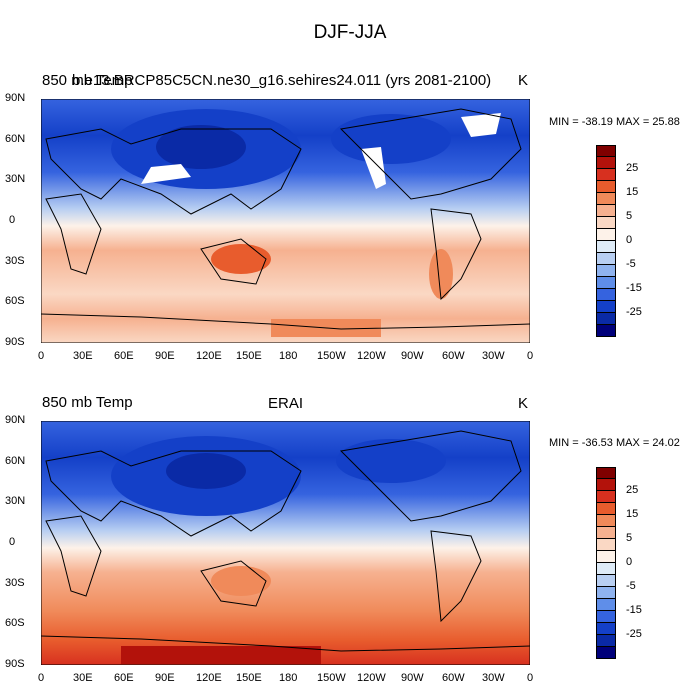  Describe the element at coordinates (614, 443) in the screenshot. I see `min-max-stats: MIN = -36.53 MAX = 24.02` at that location.